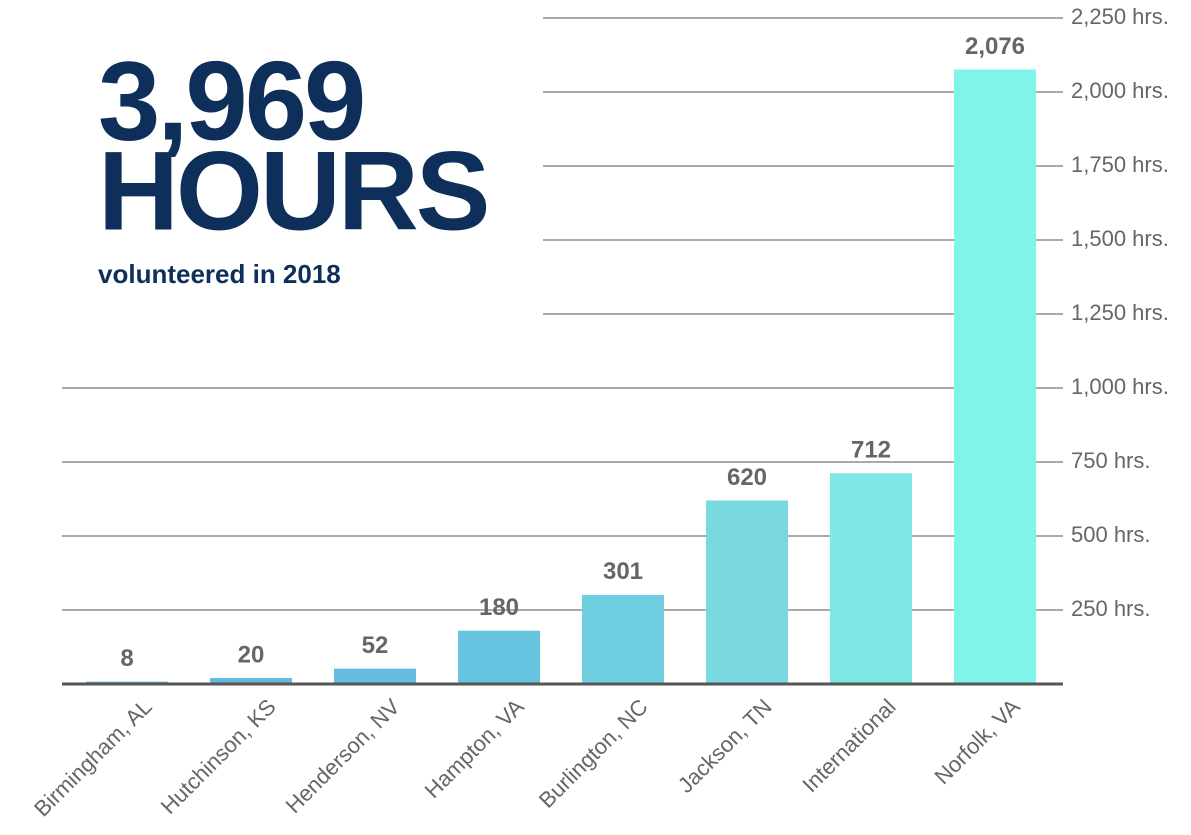  What do you see at coordinates (1111, 534) in the screenshot?
I see `y-tick-label: 500 hrs.` at bounding box center [1111, 534].